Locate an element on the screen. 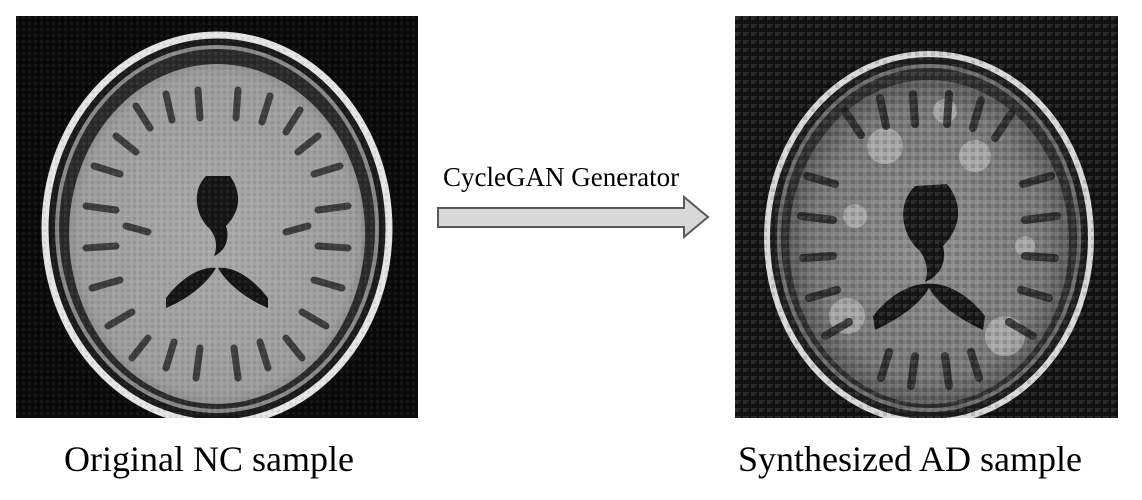 The height and width of the screenshot is (500, 1142). synthesized-ad-caption: Synthesized AD sample is located at coordinates (910, 459).